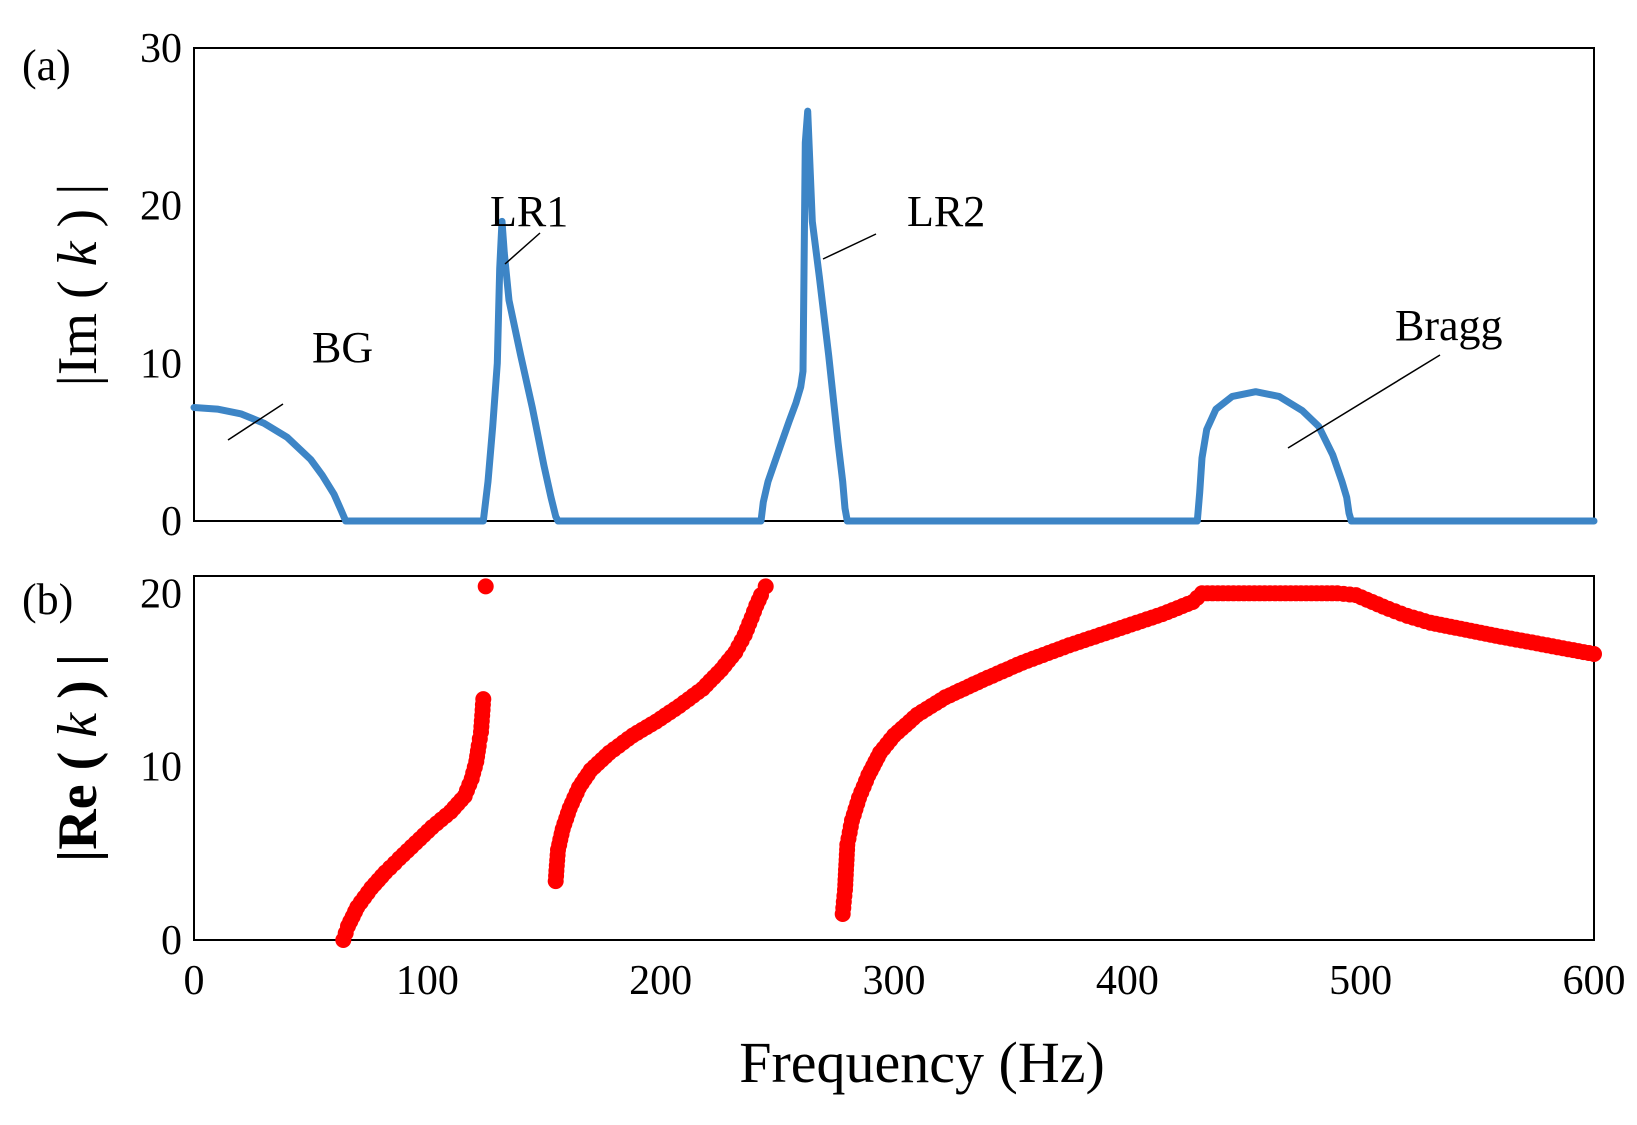 This screenshot has height=1125, width=1637. Describe the element at coordinates (1364, 401) in the screenshot. I see `annotation-bragg-leader` at that location.